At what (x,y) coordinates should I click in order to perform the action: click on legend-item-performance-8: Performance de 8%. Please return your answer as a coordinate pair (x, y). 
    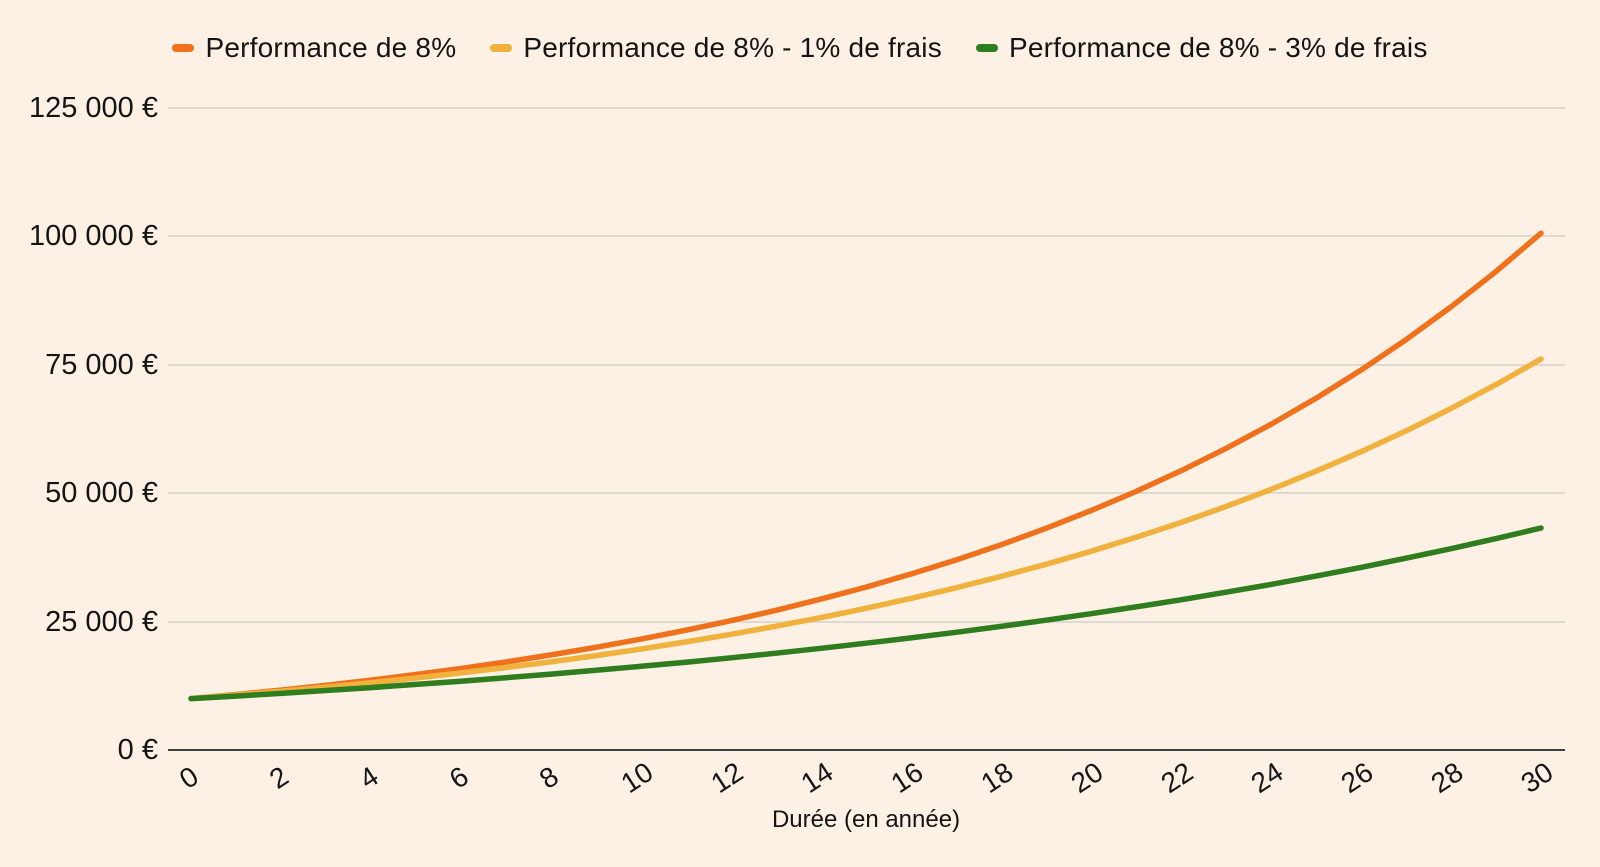
    Looking at the image, I should click on (314, 48).